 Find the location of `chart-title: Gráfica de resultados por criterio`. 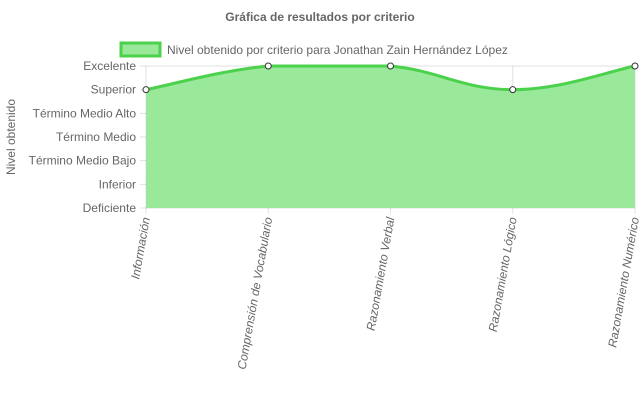

chart-title: Gráfica de resultados por criterio is located at coordinates (319, 17).